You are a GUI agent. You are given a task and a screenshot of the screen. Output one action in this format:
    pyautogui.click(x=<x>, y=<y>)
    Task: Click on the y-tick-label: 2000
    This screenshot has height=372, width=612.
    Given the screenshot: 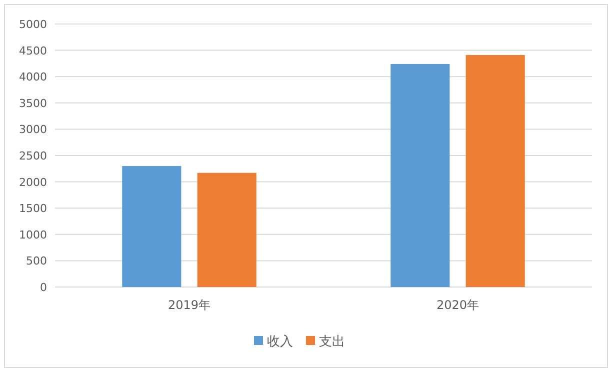 What is the action you would take?
    pyautogui.click(x=33, y=182)
    